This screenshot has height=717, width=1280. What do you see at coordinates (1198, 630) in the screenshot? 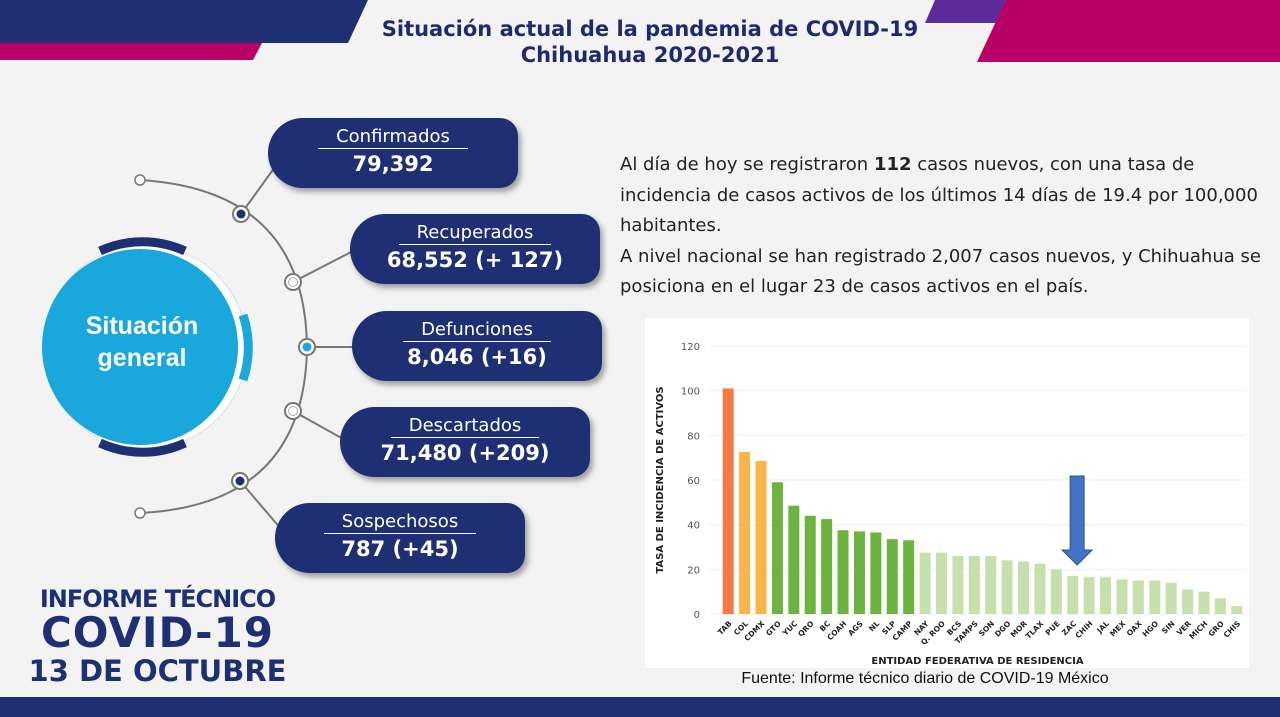
I see `x-tick-label: MICH` at bounding box center [1198, 630].